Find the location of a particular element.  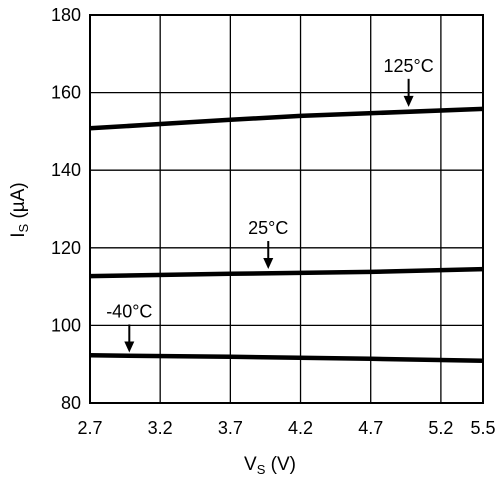

y-axis-label-unit: (µA) is located at coordinates (18, 203).